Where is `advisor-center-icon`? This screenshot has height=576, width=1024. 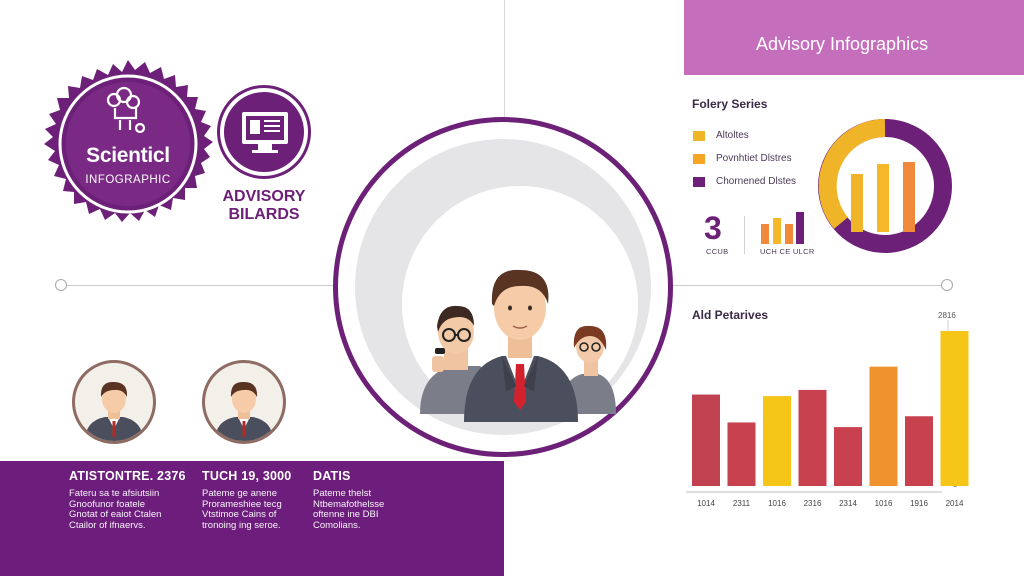 advisor-center-icon is located at coordinates (521, 345).